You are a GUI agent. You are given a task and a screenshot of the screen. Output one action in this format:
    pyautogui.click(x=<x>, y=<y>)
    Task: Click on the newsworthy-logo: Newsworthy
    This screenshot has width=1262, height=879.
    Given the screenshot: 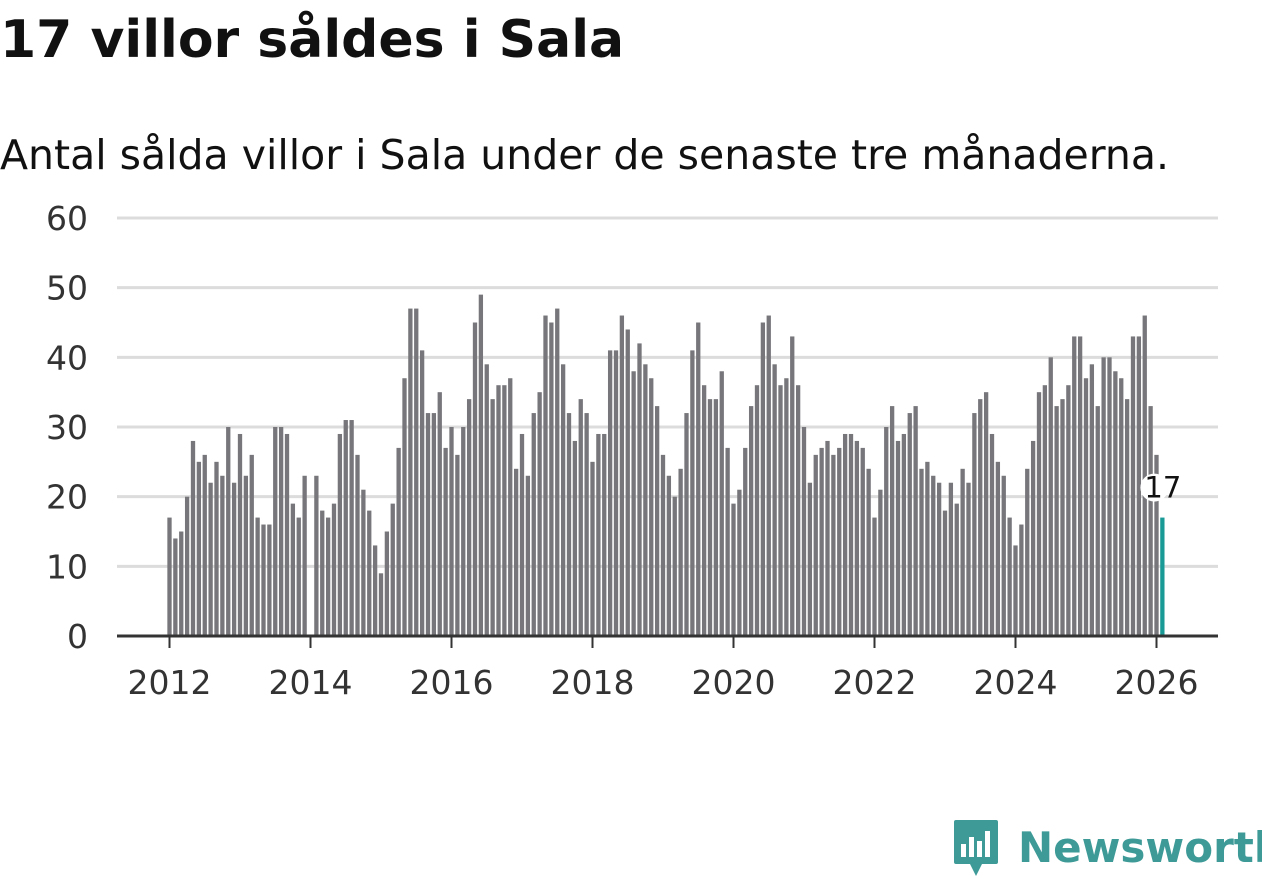 What is the action you would take?
    pyautogui.click(x=1107, y=848)
    